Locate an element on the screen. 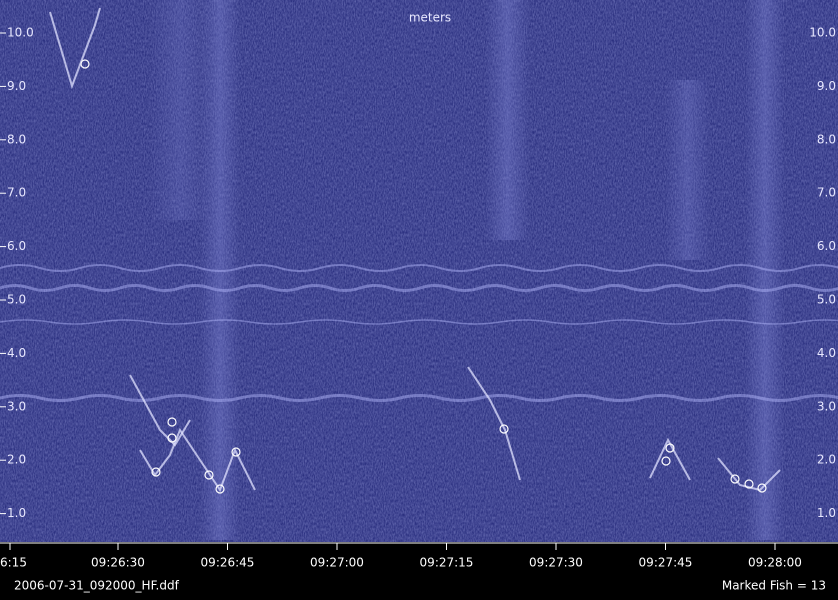 The width and height of the screenshot is (838, 600). depth-label-left: 7.0 is located at coordinates (16, 193).